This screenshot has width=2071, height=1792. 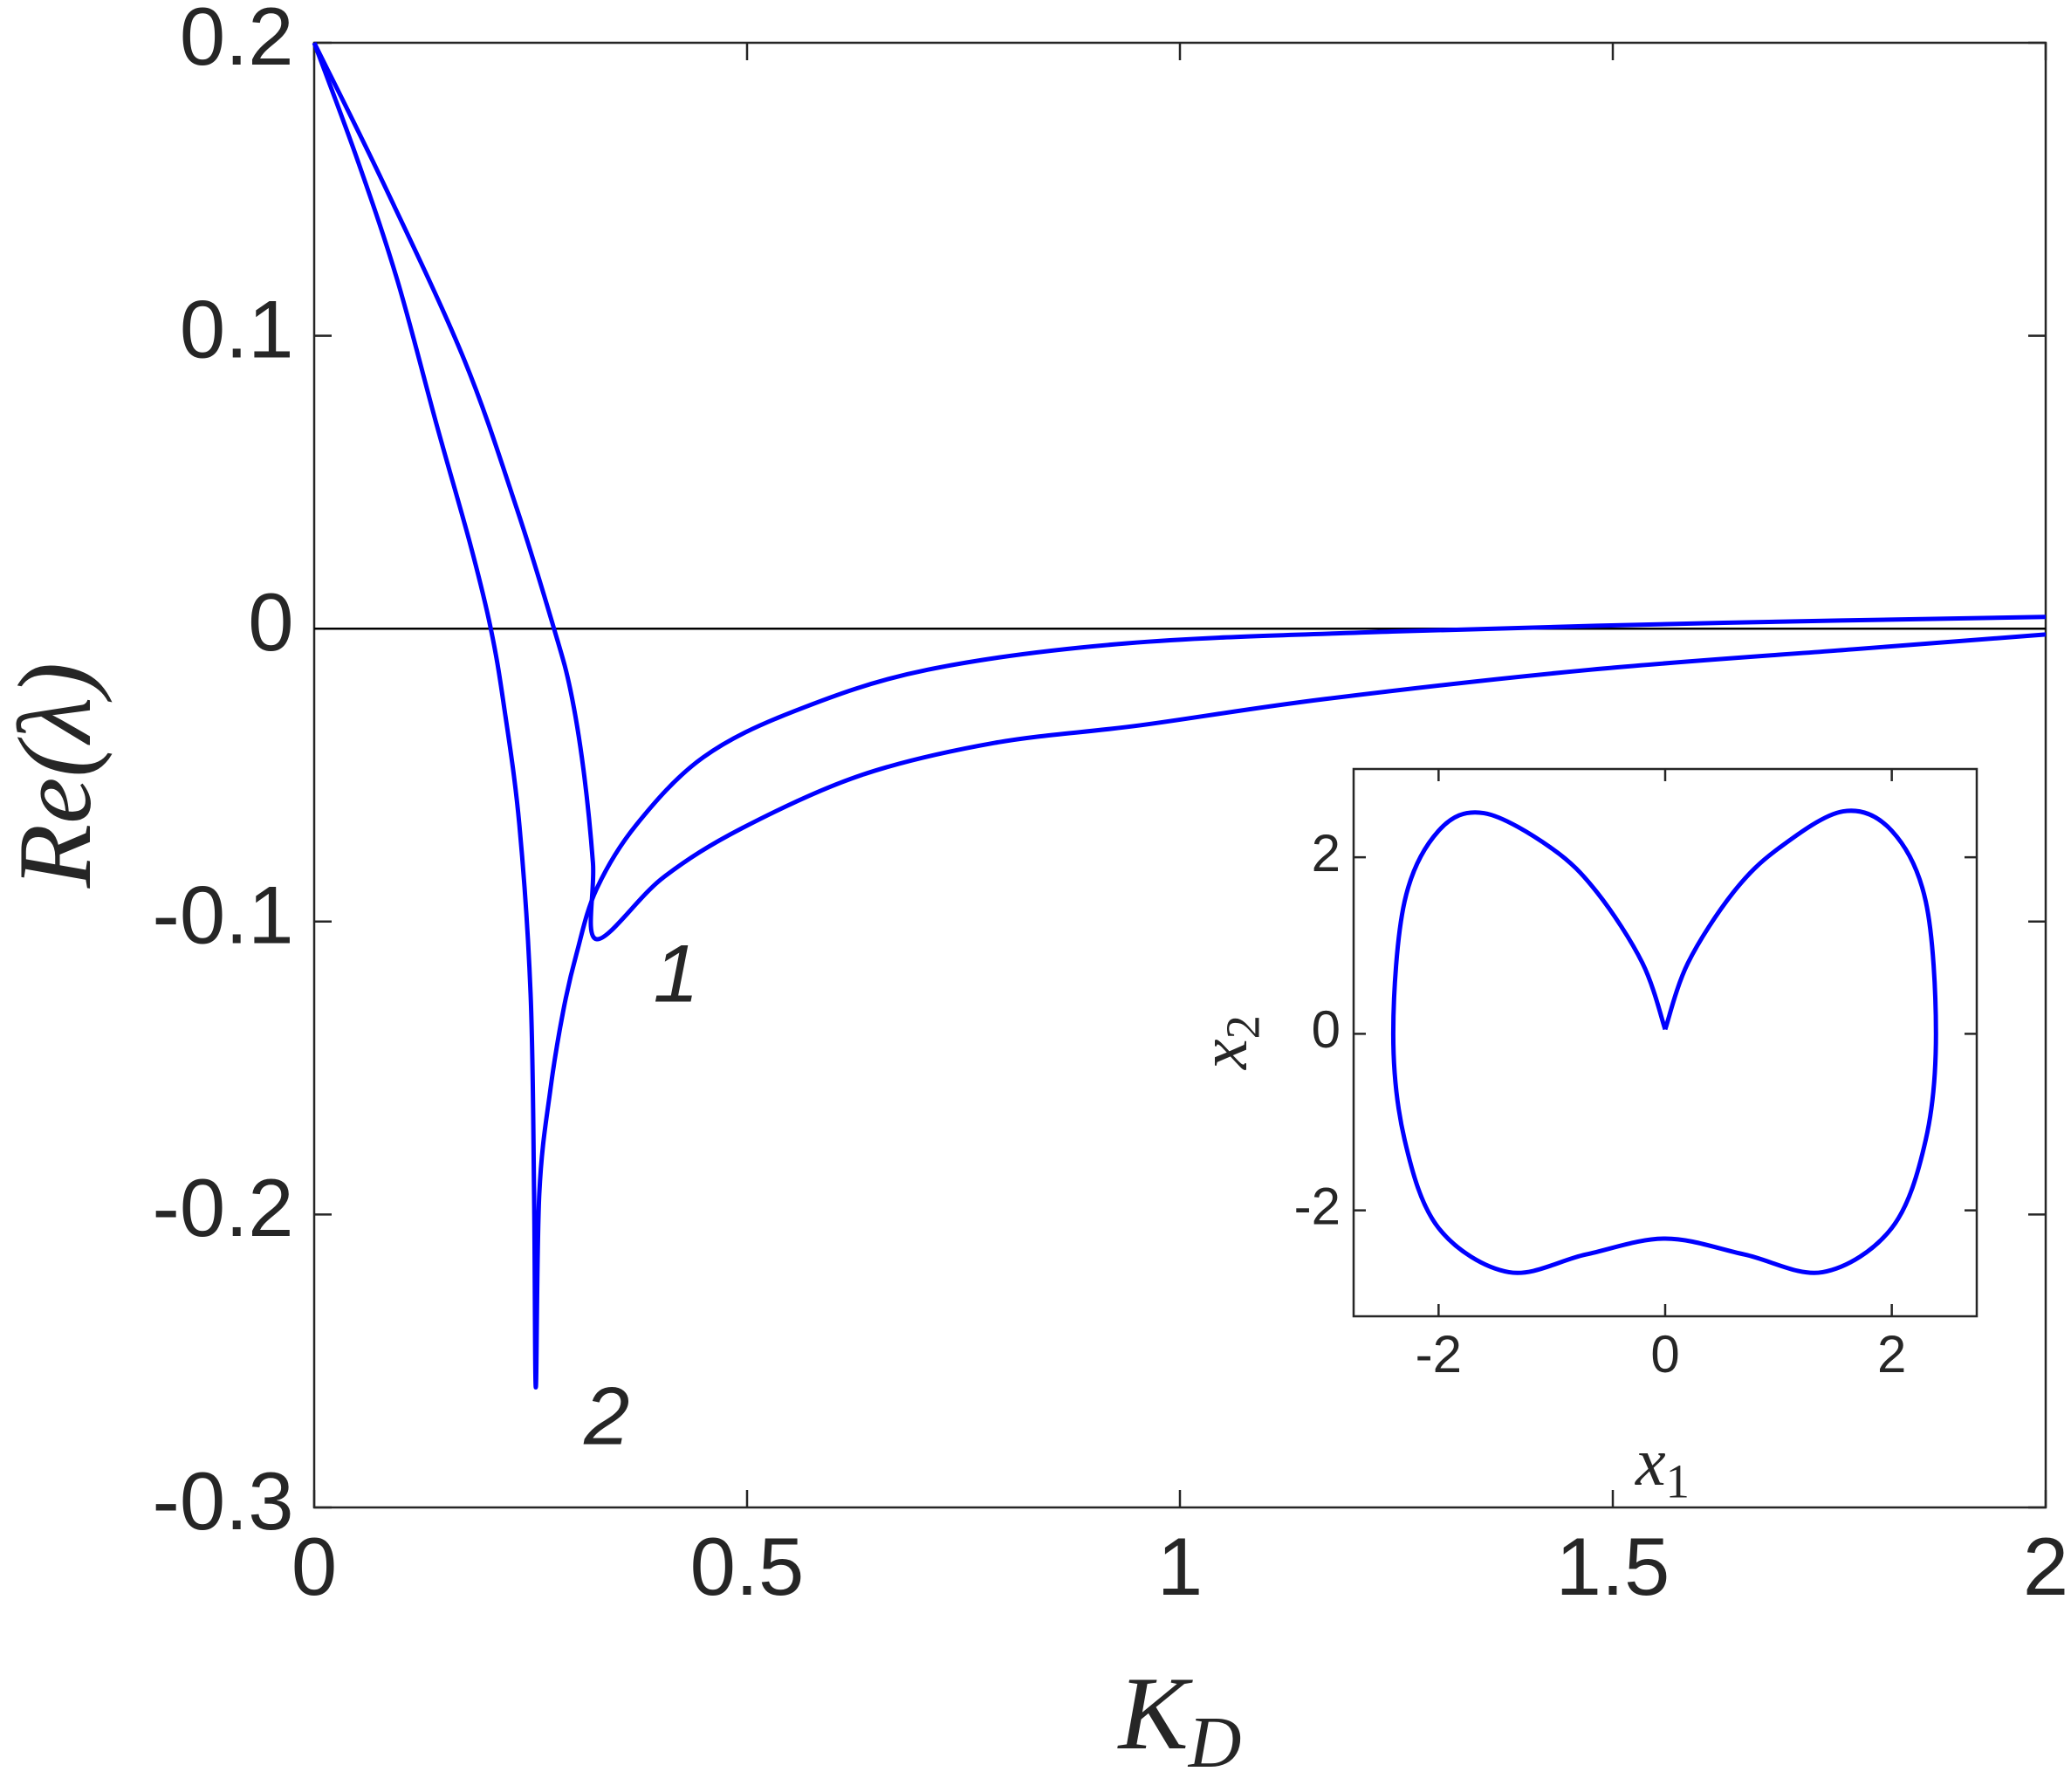 What do you see at coordinates (1223, 1054) in the screenshot?
I see `y-axis-label-main: x` at bounding box center [1223, 1054].